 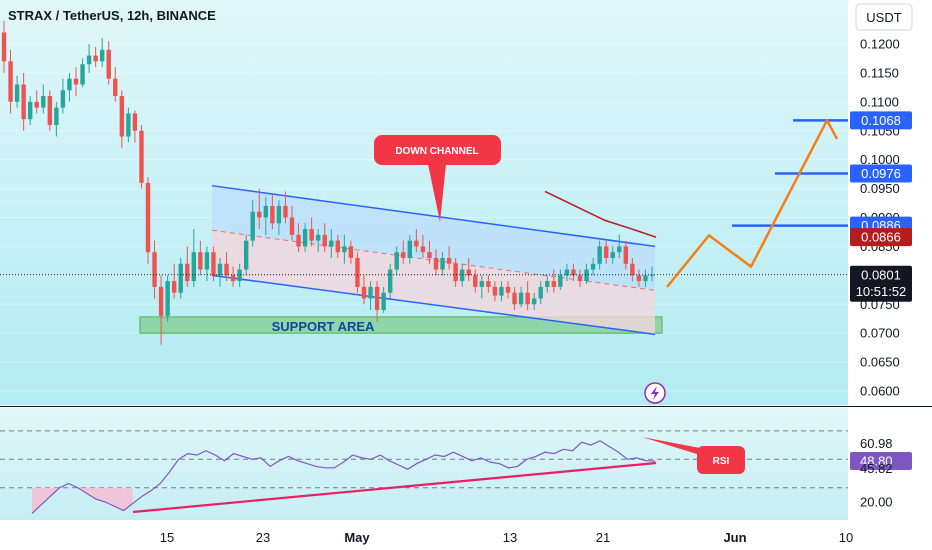 What do you see at coordinates (167, 537) in the screenshot?
I see `date-tick-label: 15` at bounding box center [167, 537].